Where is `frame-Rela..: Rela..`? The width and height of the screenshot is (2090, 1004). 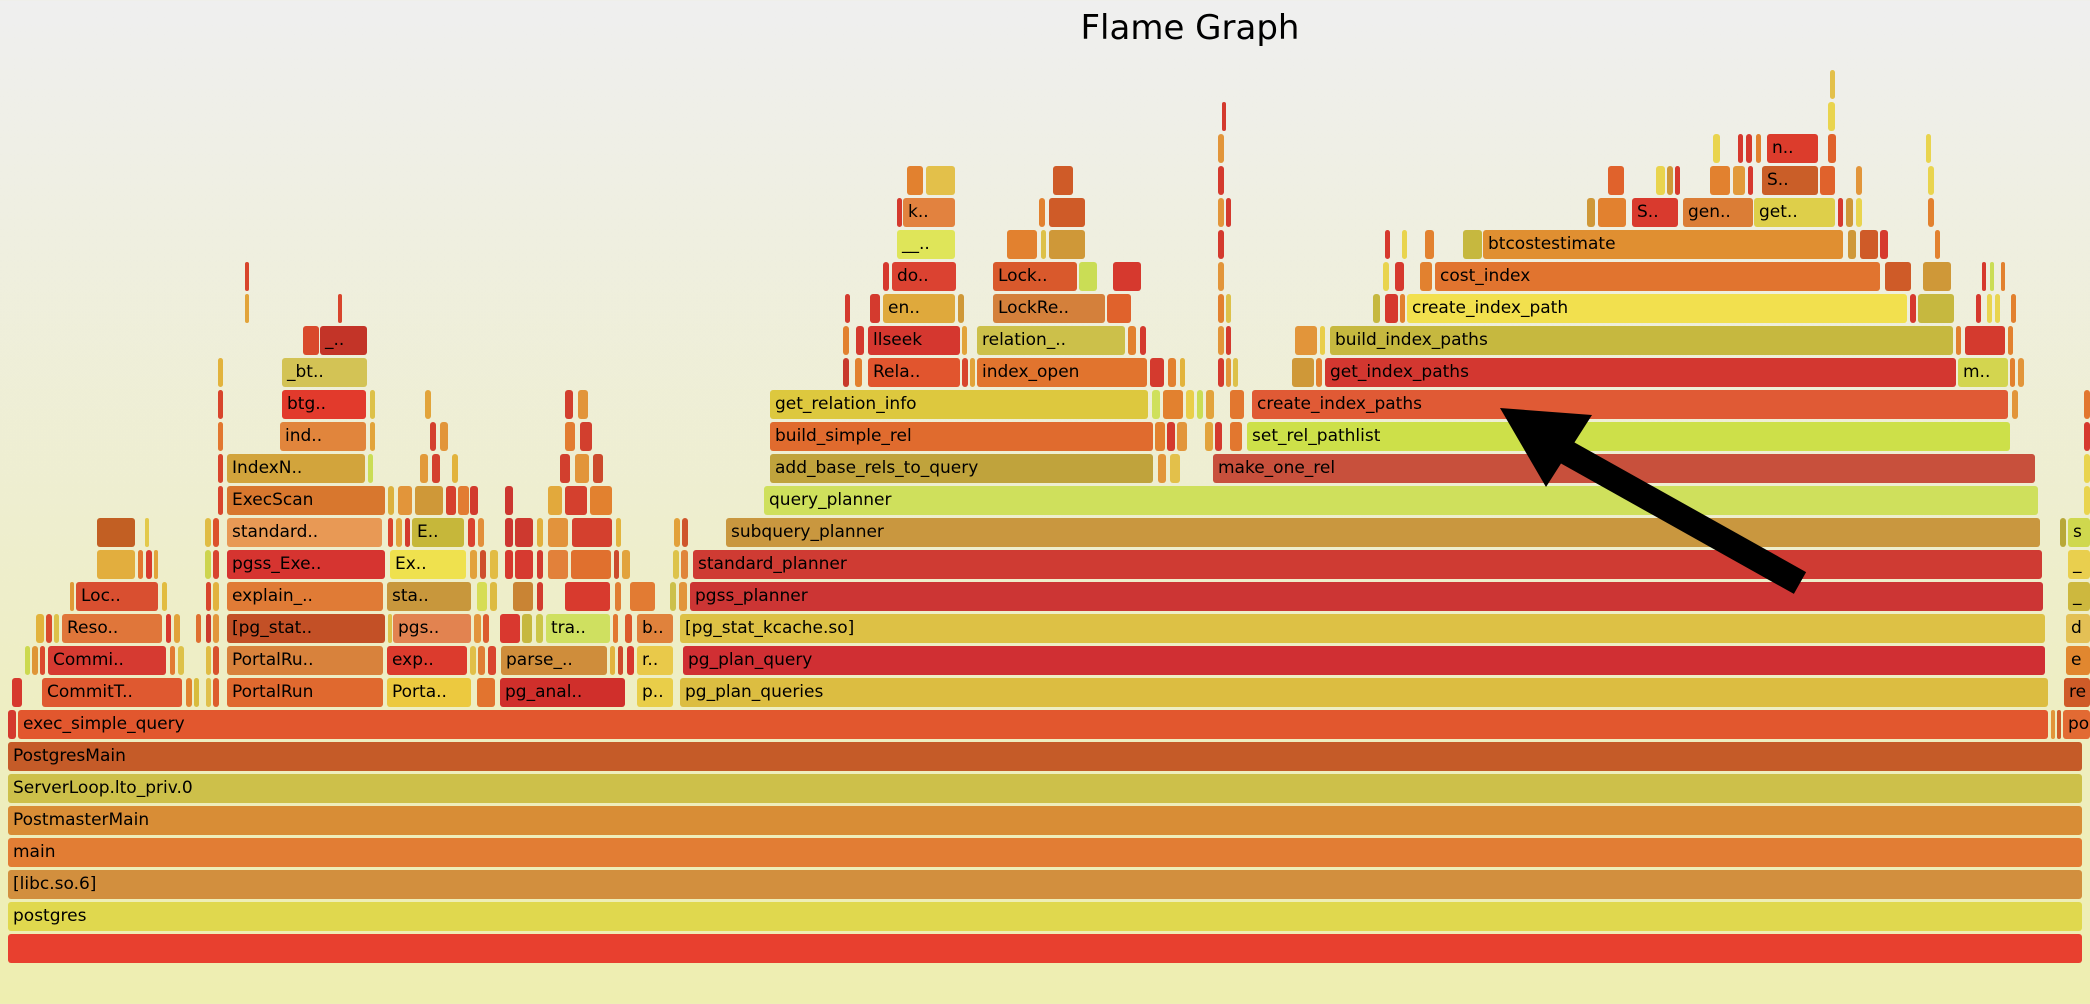 frame-Rela..: Rela.. is located at coordinates (914, 372).